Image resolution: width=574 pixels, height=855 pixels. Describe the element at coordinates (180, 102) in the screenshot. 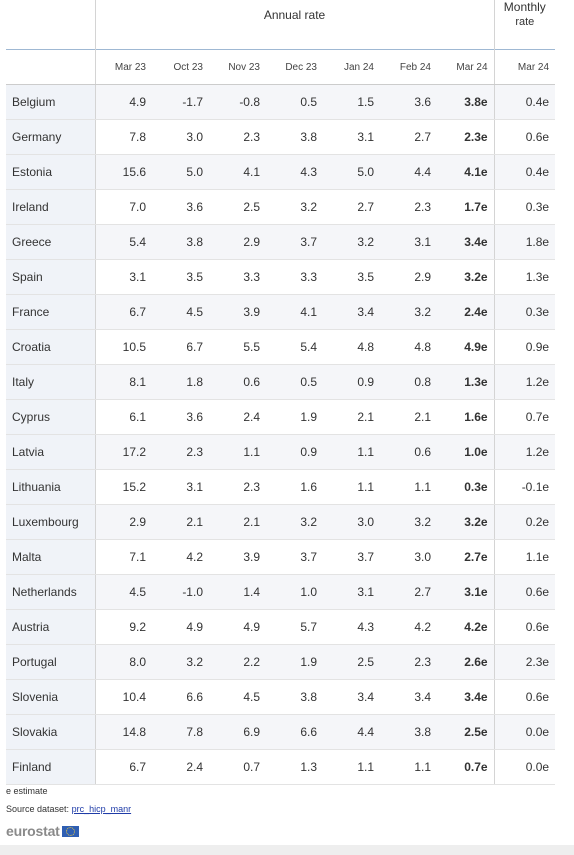

I see `annual-rate-cell: -1.7` at that location.